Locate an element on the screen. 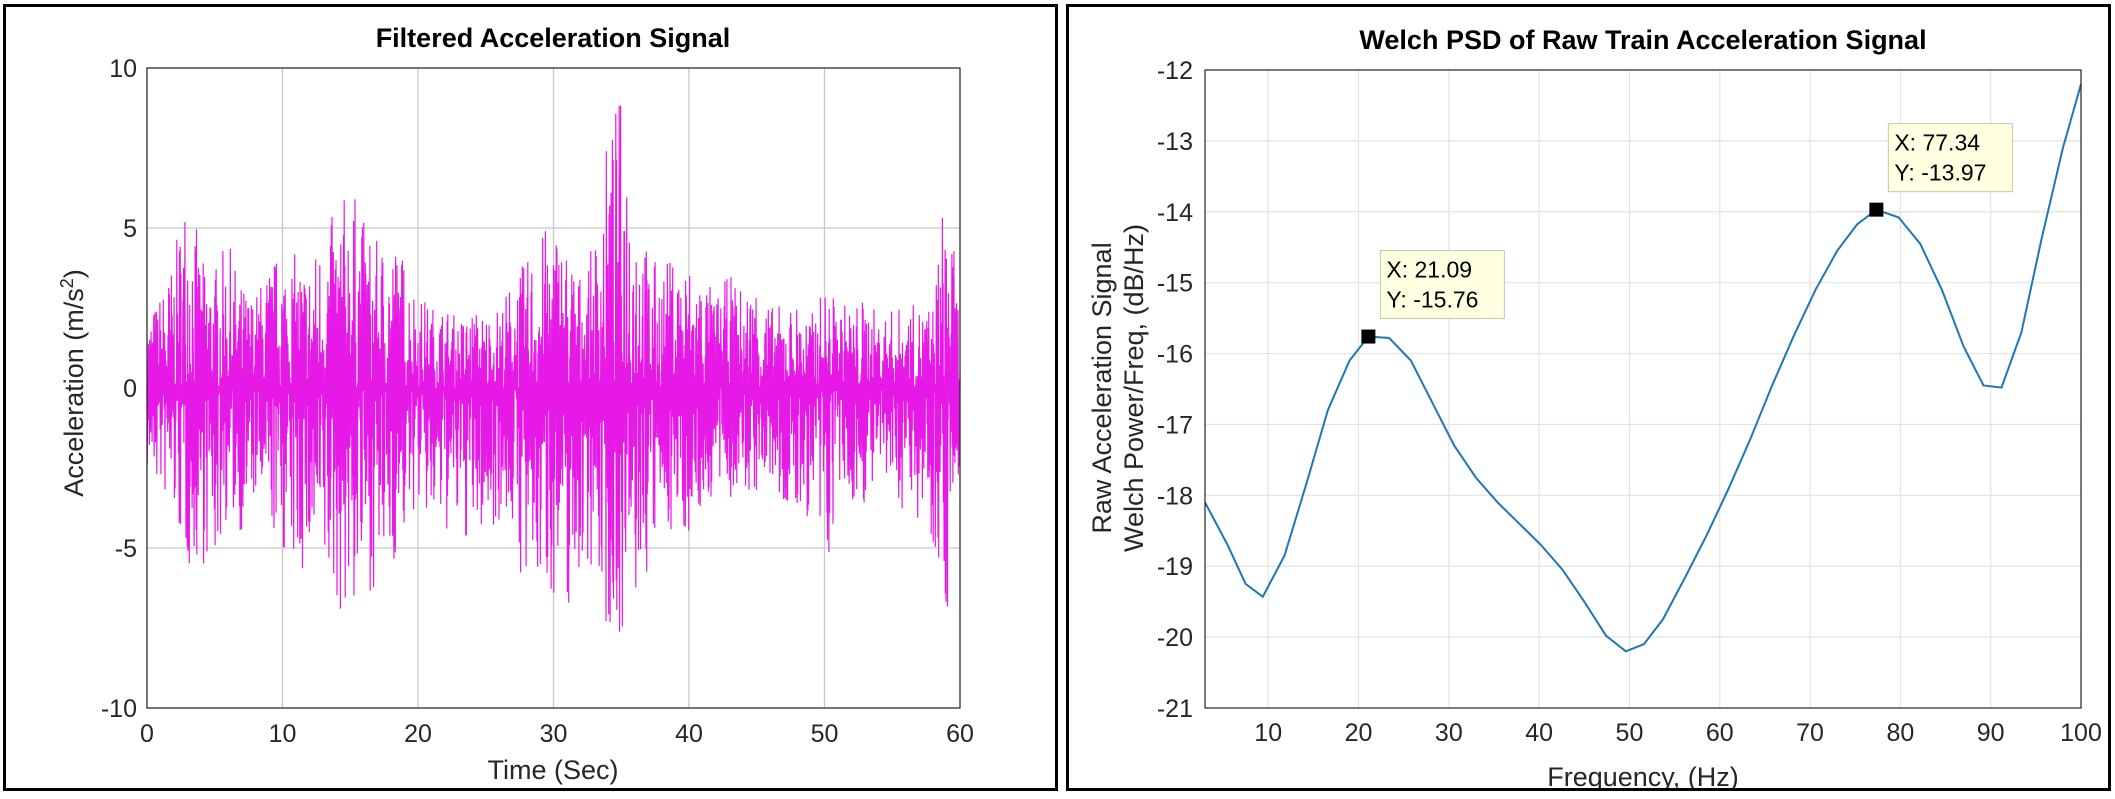  x-tick-label: 90 is located at coordinates (1991, 733).